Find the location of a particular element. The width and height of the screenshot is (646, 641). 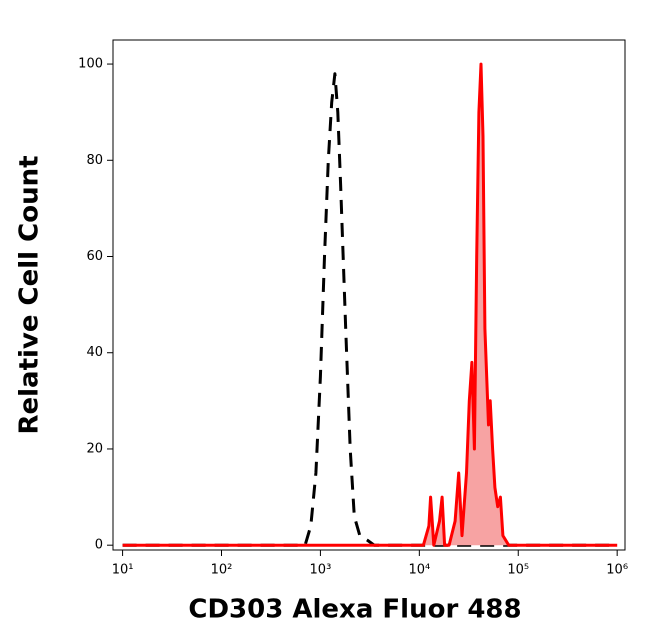

y-tick-label: 100 is located at coordinates (90, 64).